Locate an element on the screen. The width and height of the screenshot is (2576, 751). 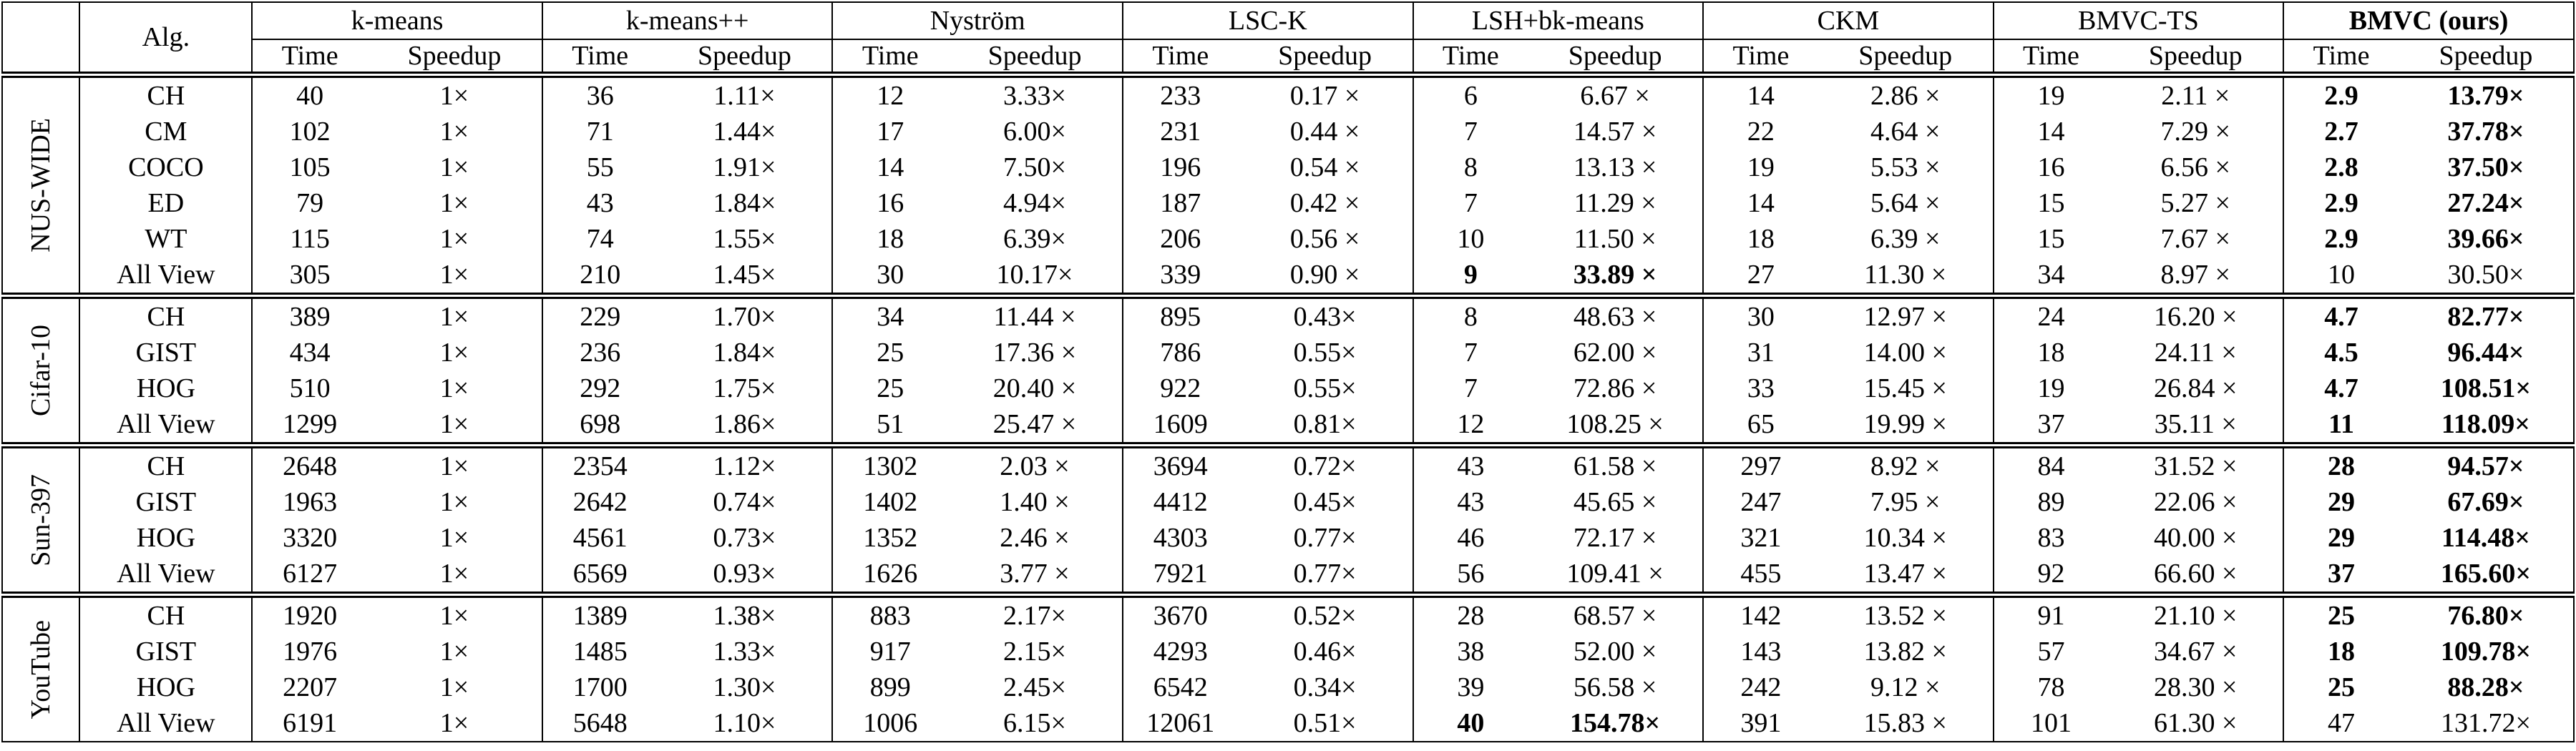
cell: 206 is located at coordinates (1179, 239).